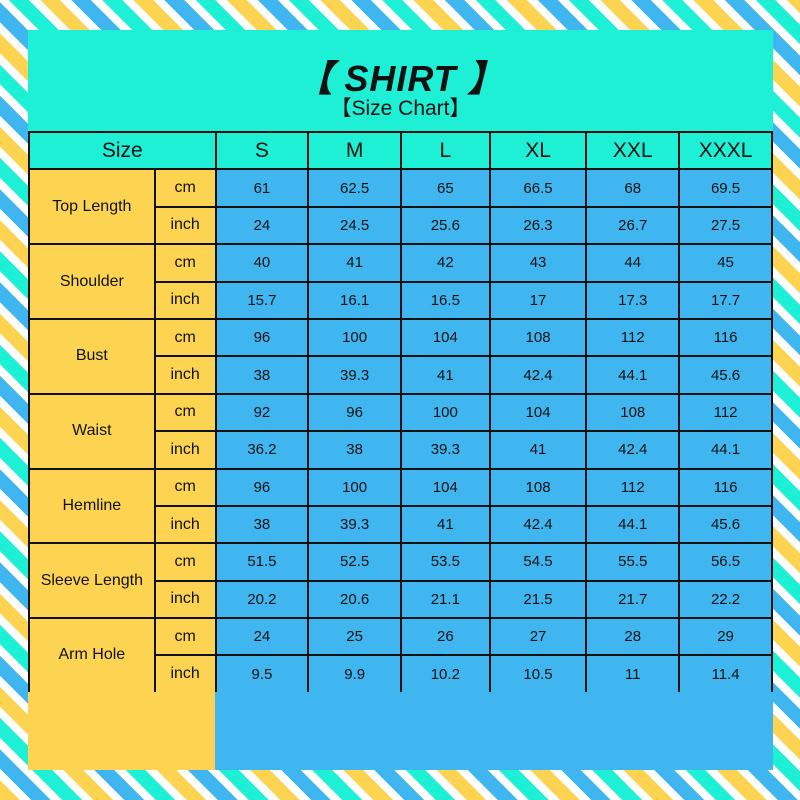 This screenshot has width=800, height=800. I want to click on value-cell: 16.1, so click(354, 300).